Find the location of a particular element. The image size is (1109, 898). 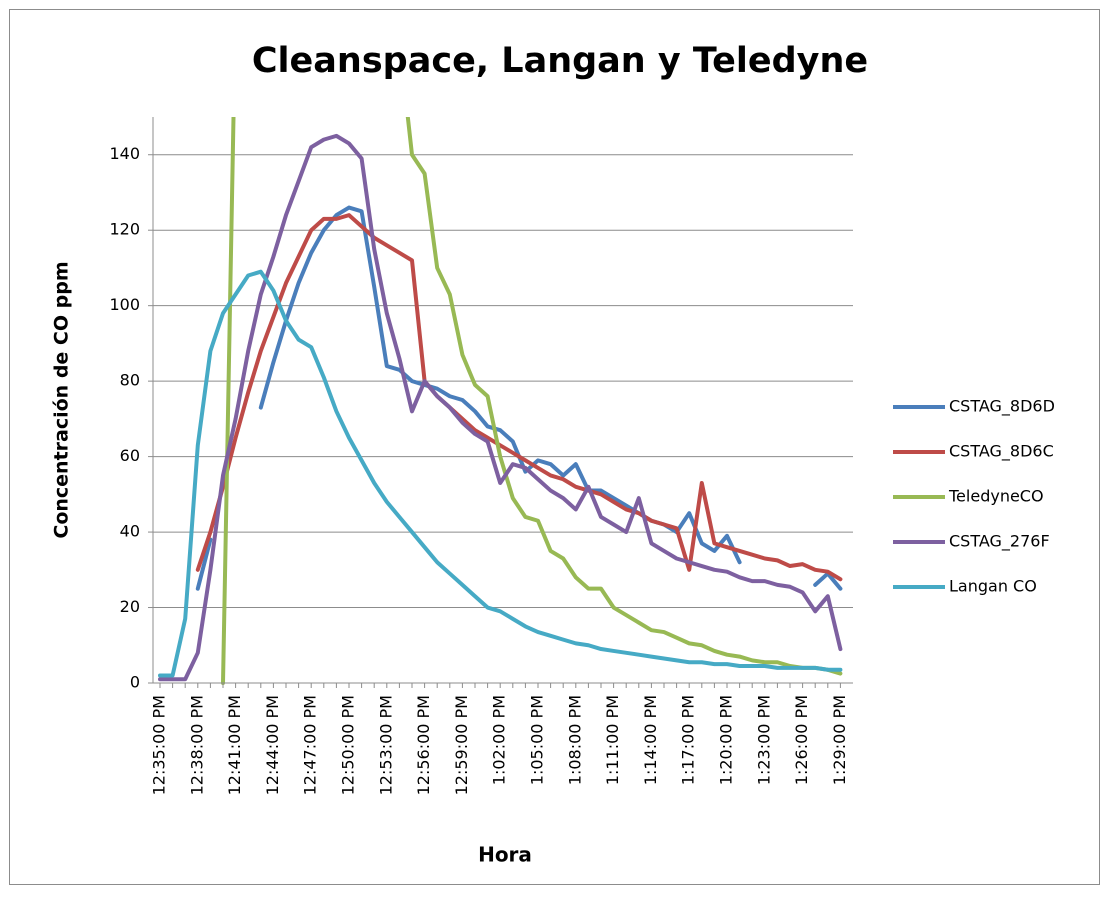

legend-label: CSTAG_8D6D is located at coordinates (1002, 407).